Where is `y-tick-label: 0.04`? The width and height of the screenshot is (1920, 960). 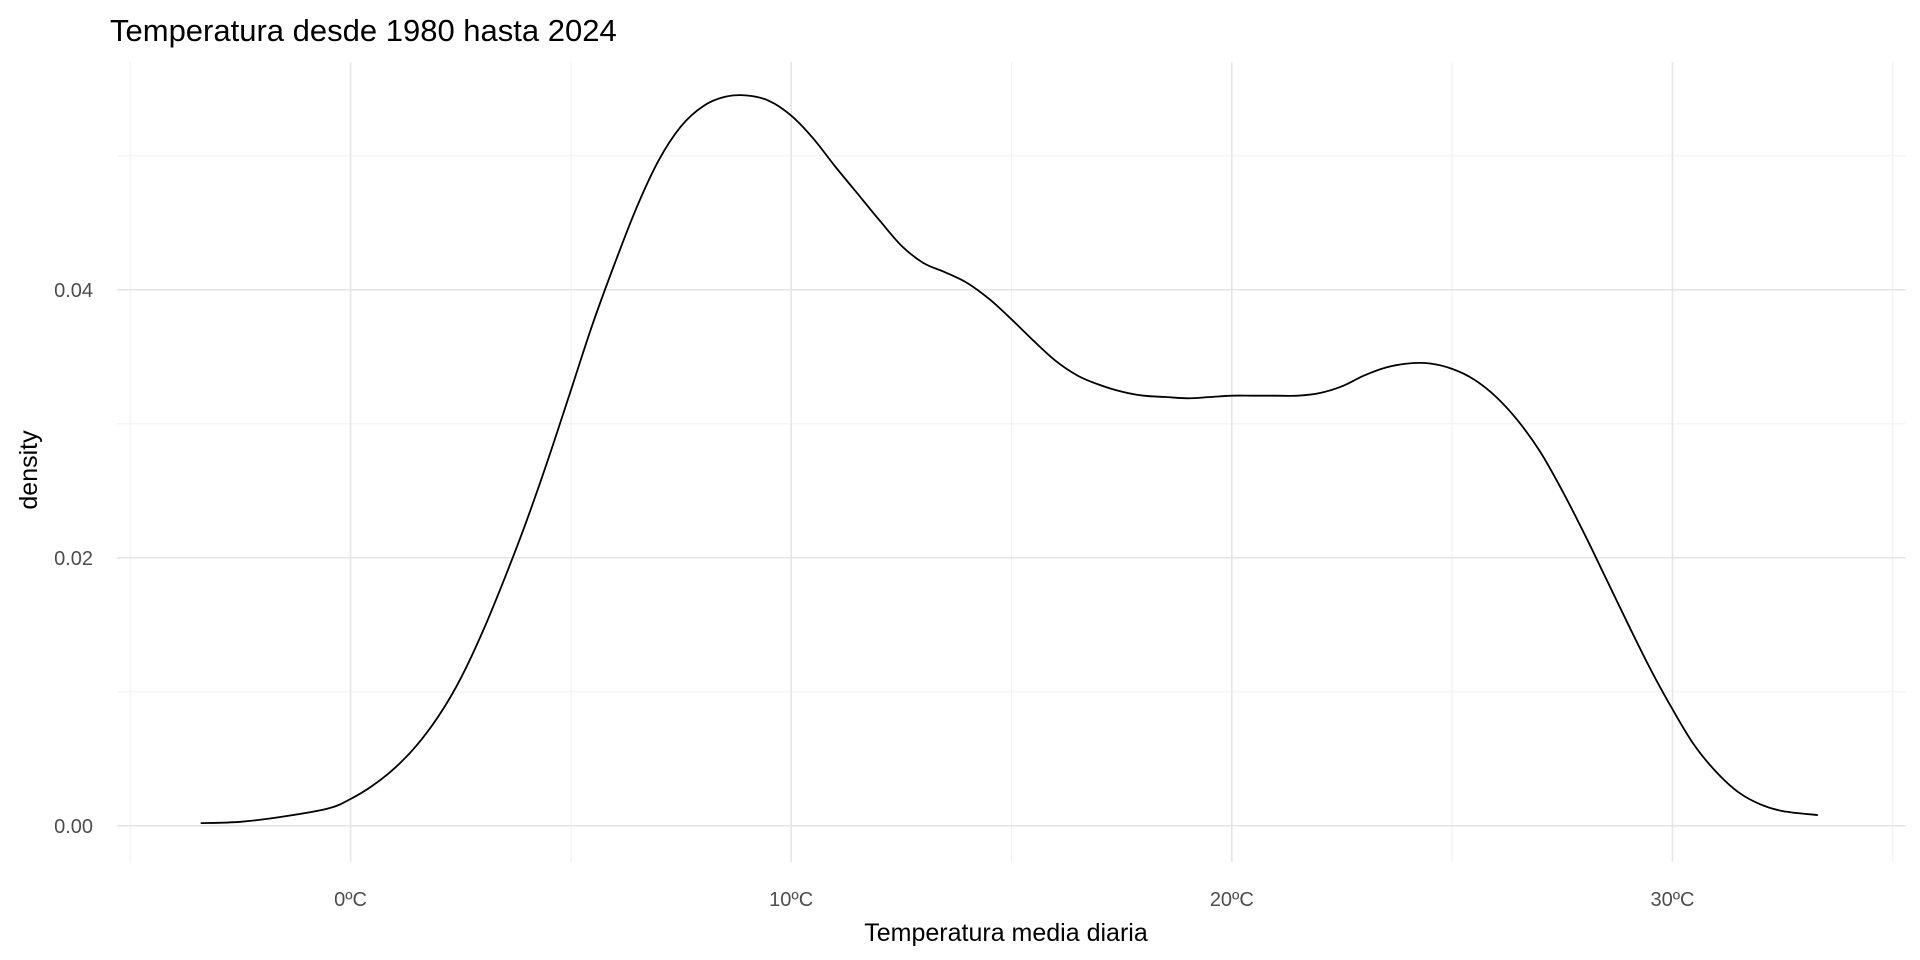 y-tick-label: 0.04 is located at coordinates (73, 291).